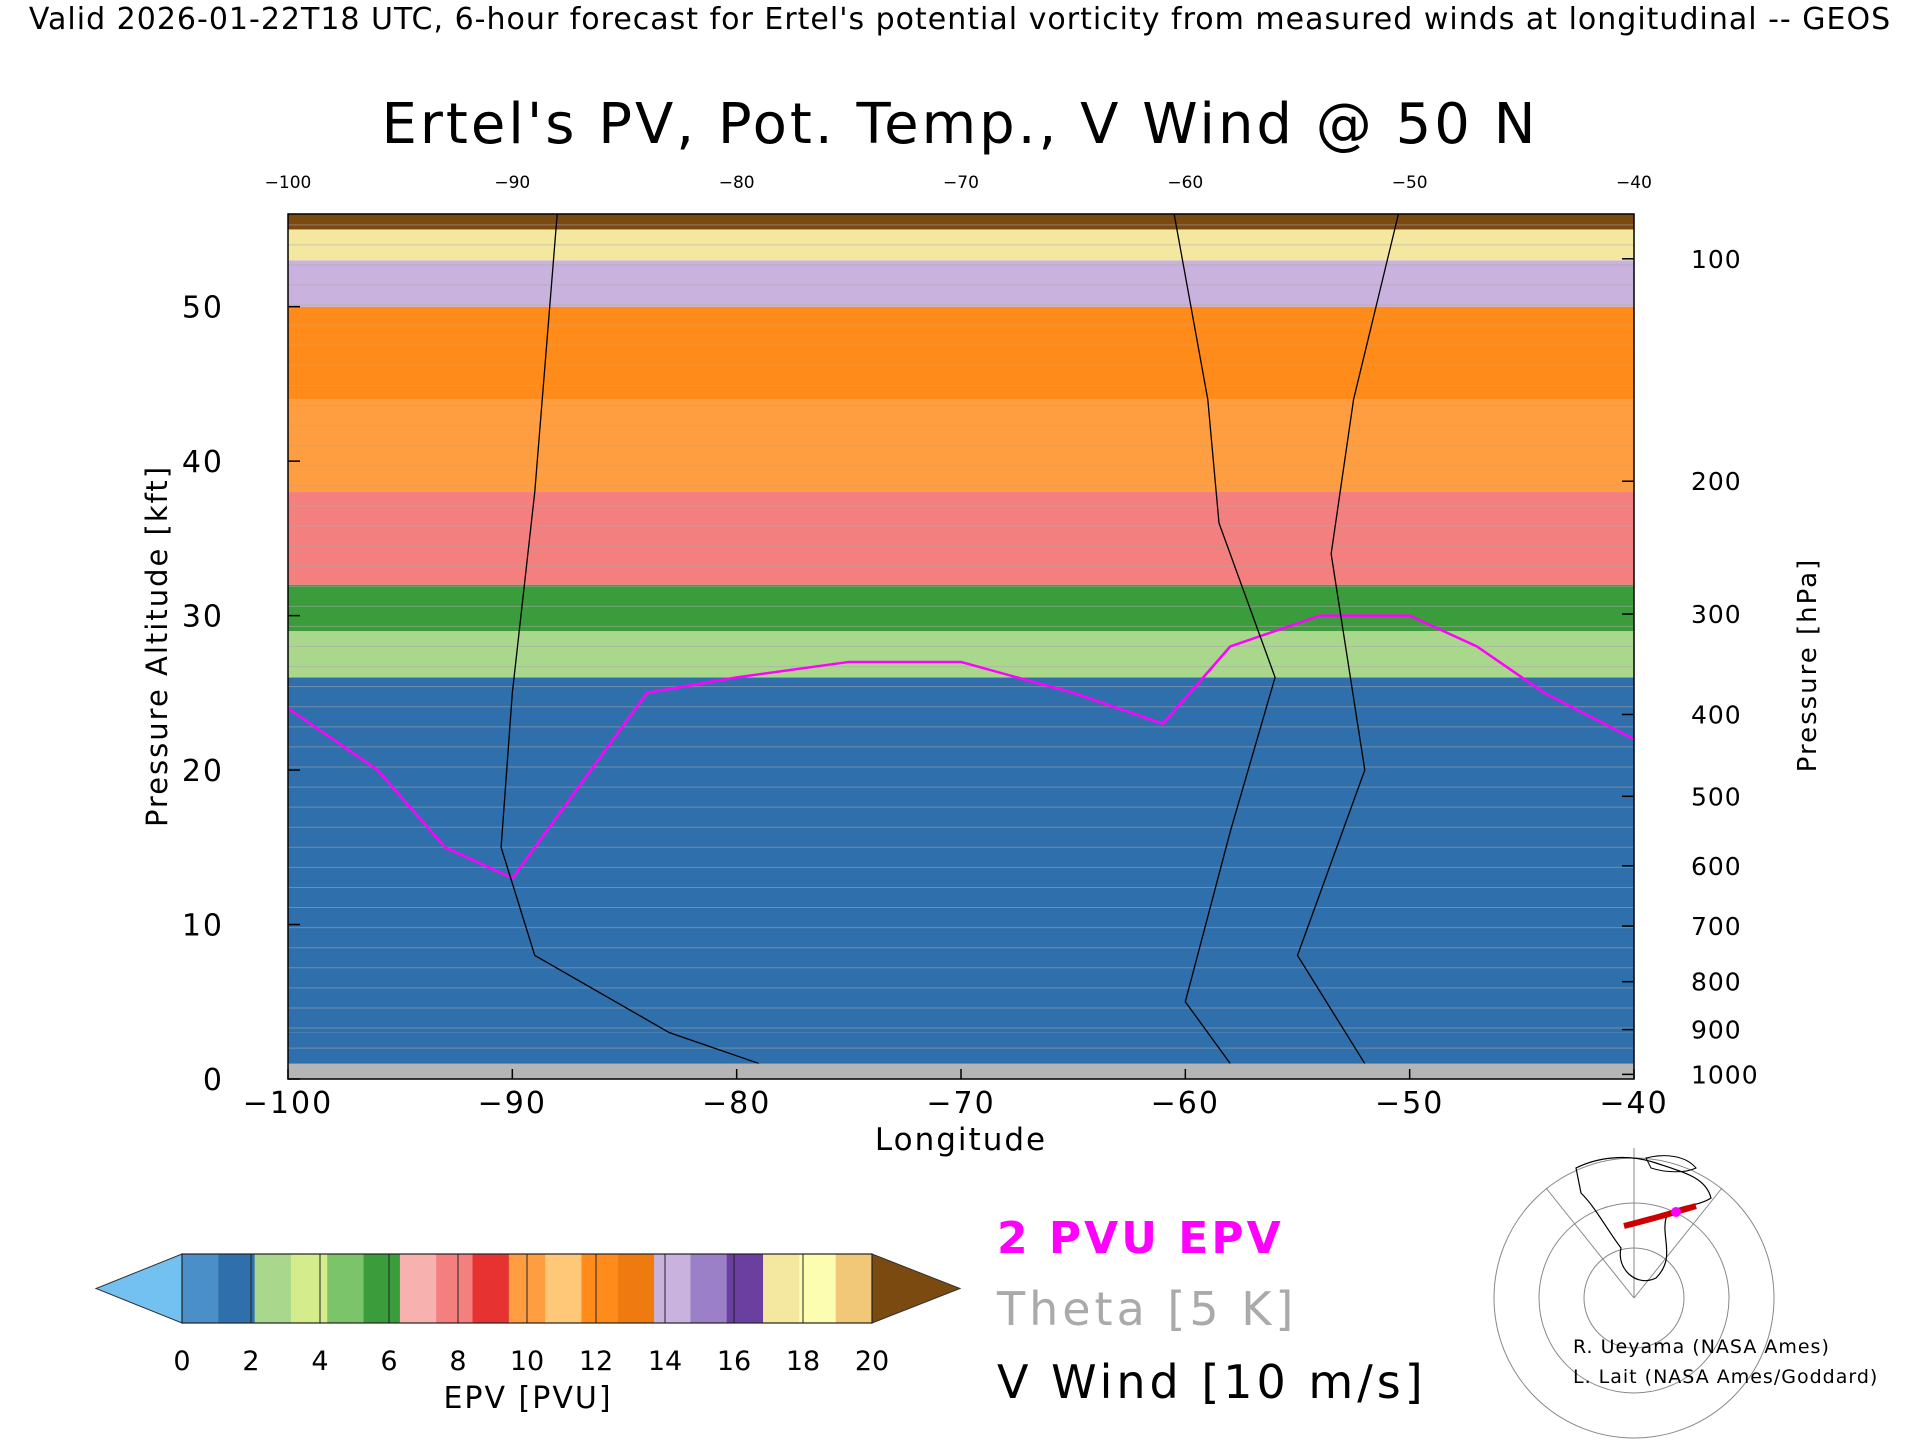  What do you see at coordinates (203, 926) in the screenshot?
I see `y-left-tick-label: 10` at bounding box center [203, 926].